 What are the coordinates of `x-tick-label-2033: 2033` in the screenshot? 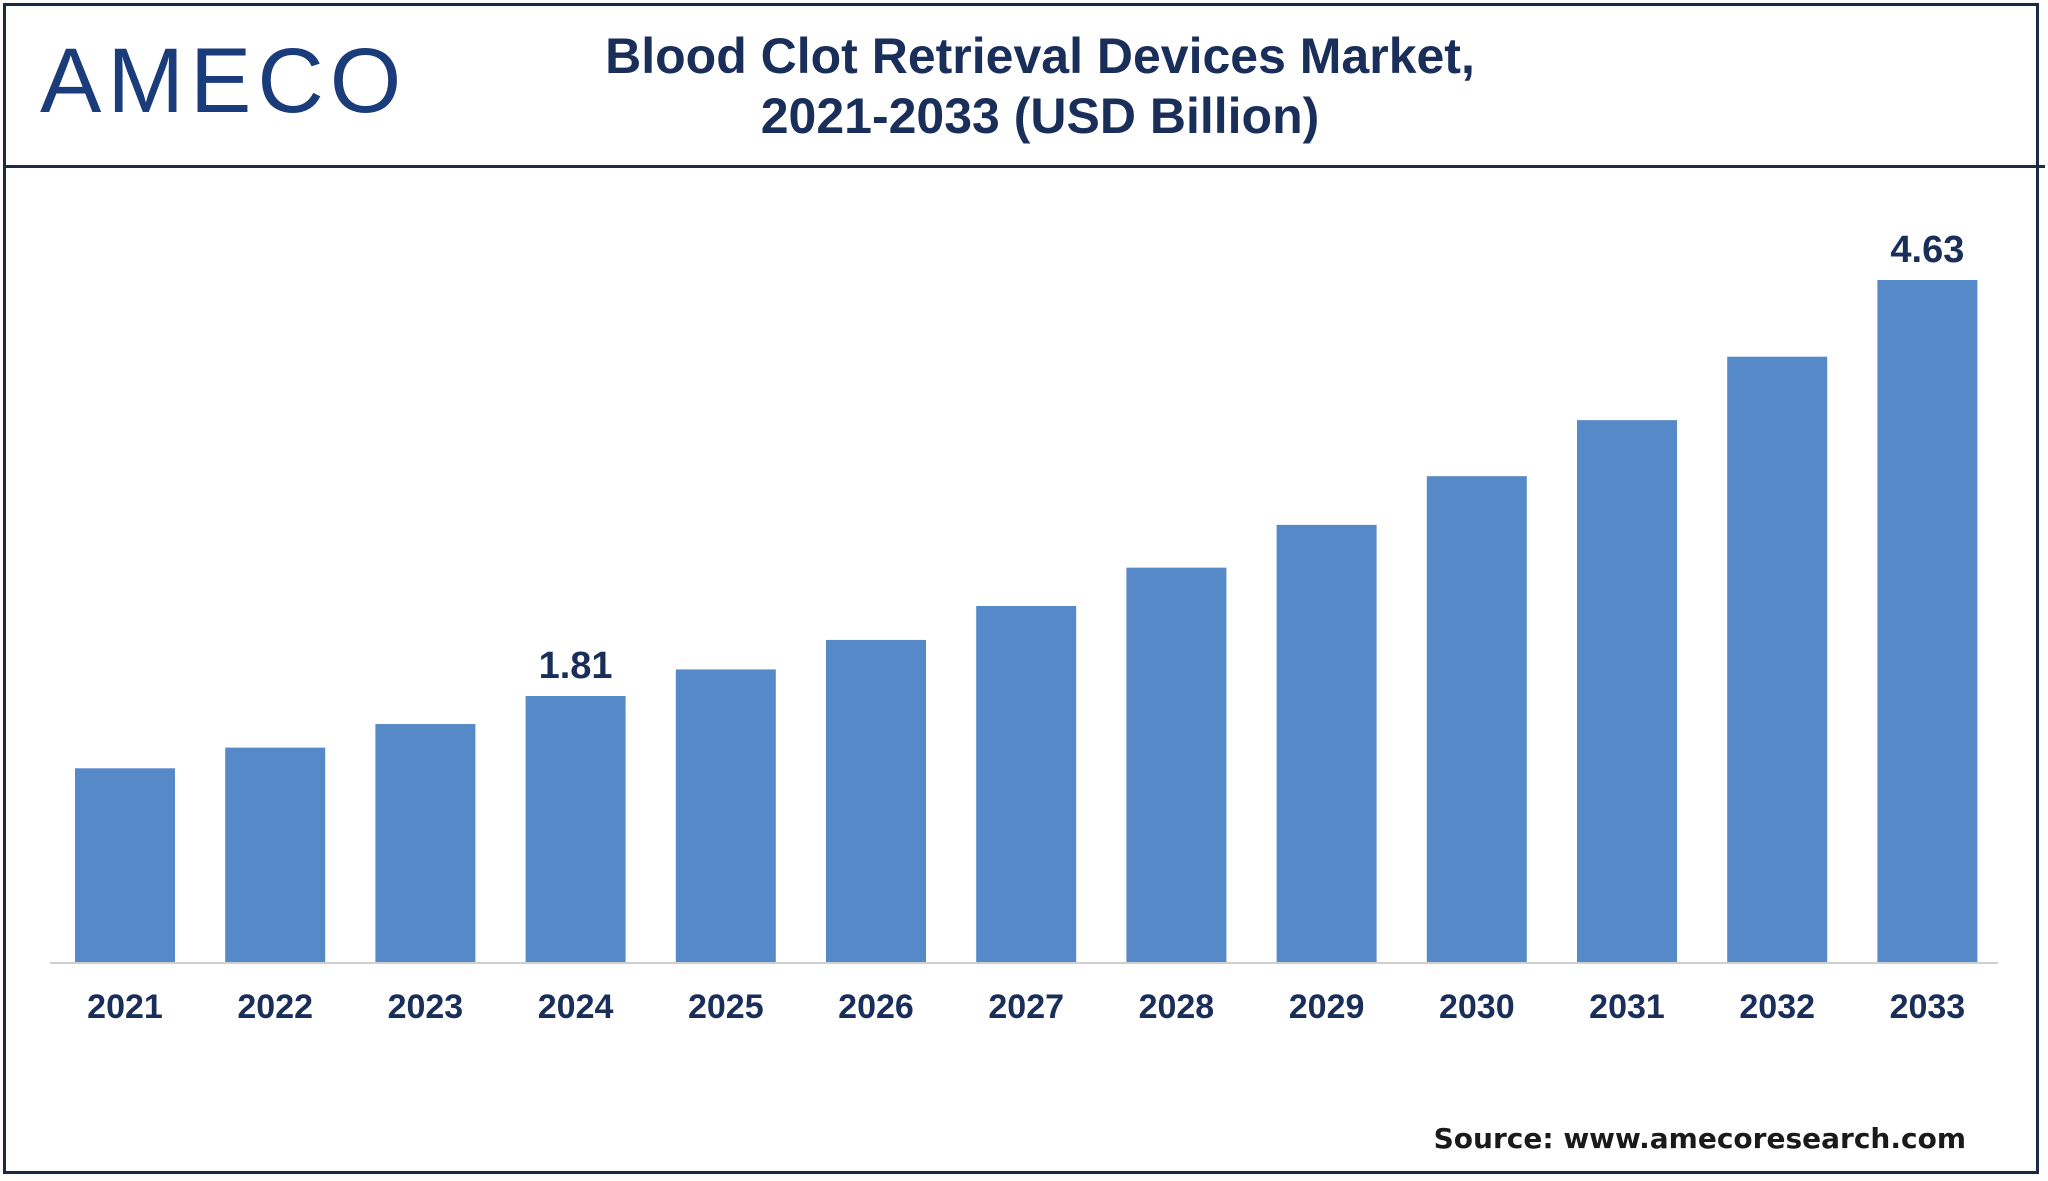 It's located at (1928, 1007).